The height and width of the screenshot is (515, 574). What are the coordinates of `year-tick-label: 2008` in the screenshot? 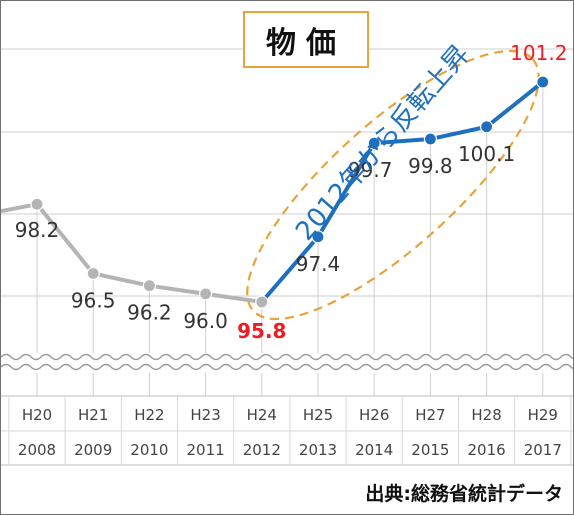 It's located at (37, 450).